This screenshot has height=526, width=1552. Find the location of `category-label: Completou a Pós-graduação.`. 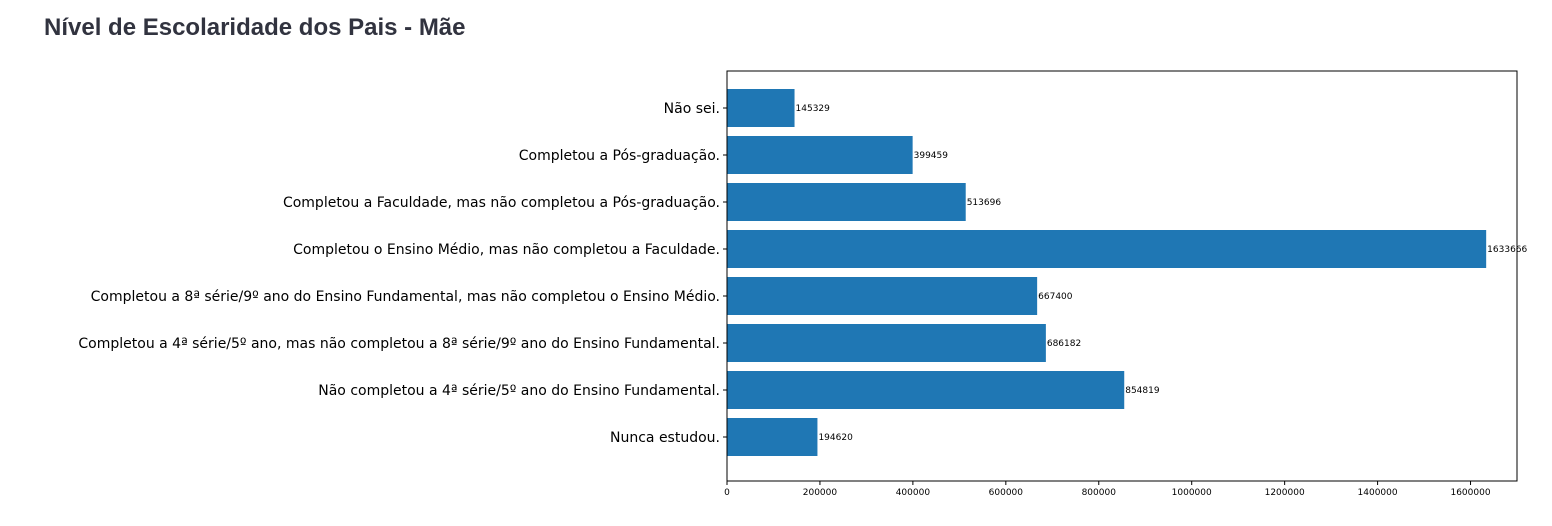

category-label: Completou a Pós-graduação. is located at coordinates (619, 156).